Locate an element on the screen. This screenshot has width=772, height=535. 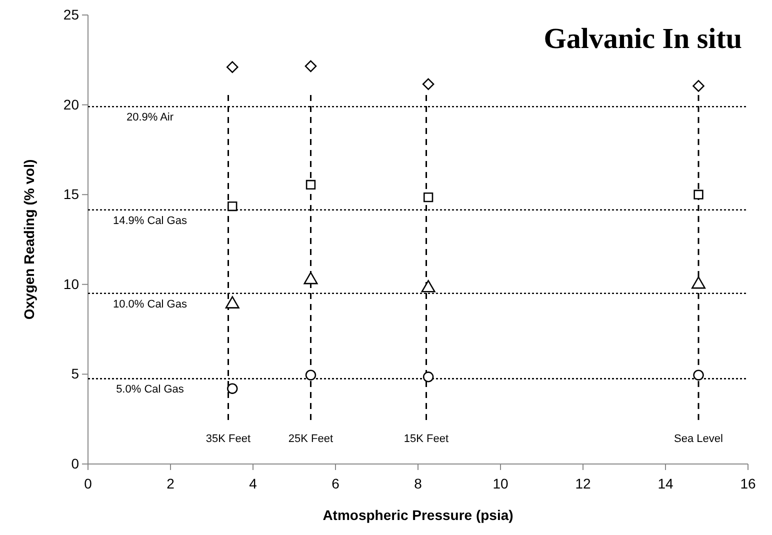
y-tick-label: 20 is located at coordinates (71, 104).